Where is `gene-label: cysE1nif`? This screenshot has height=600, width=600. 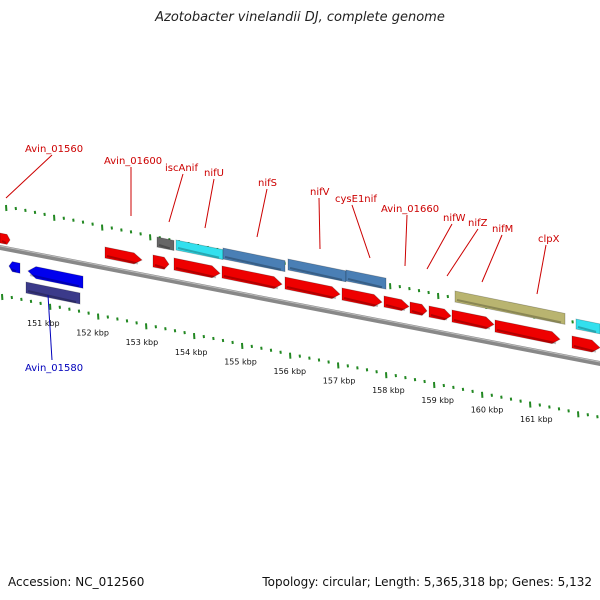 gene-label: cysE1nif is located at coordinates (356, 199).